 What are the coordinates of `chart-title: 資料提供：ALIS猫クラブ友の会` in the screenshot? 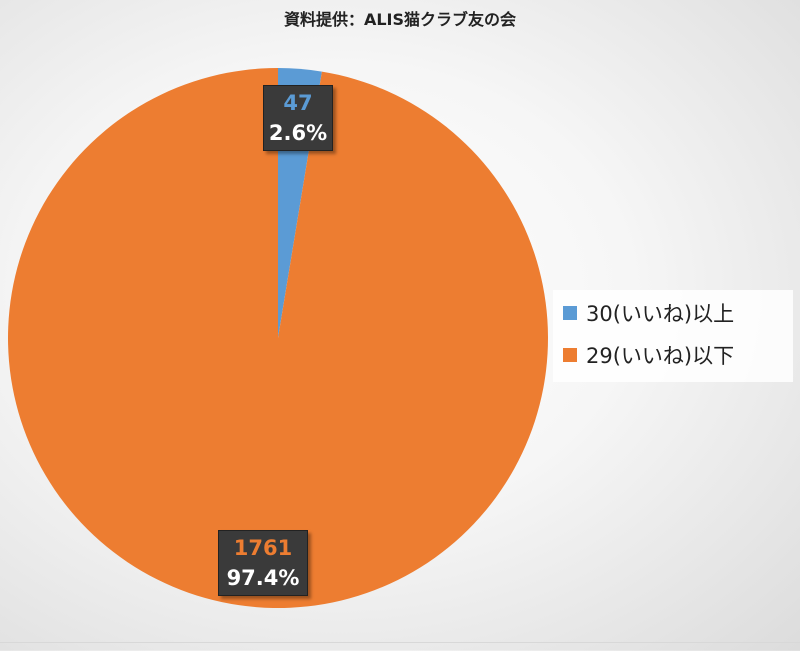 It's located at (400, 19).